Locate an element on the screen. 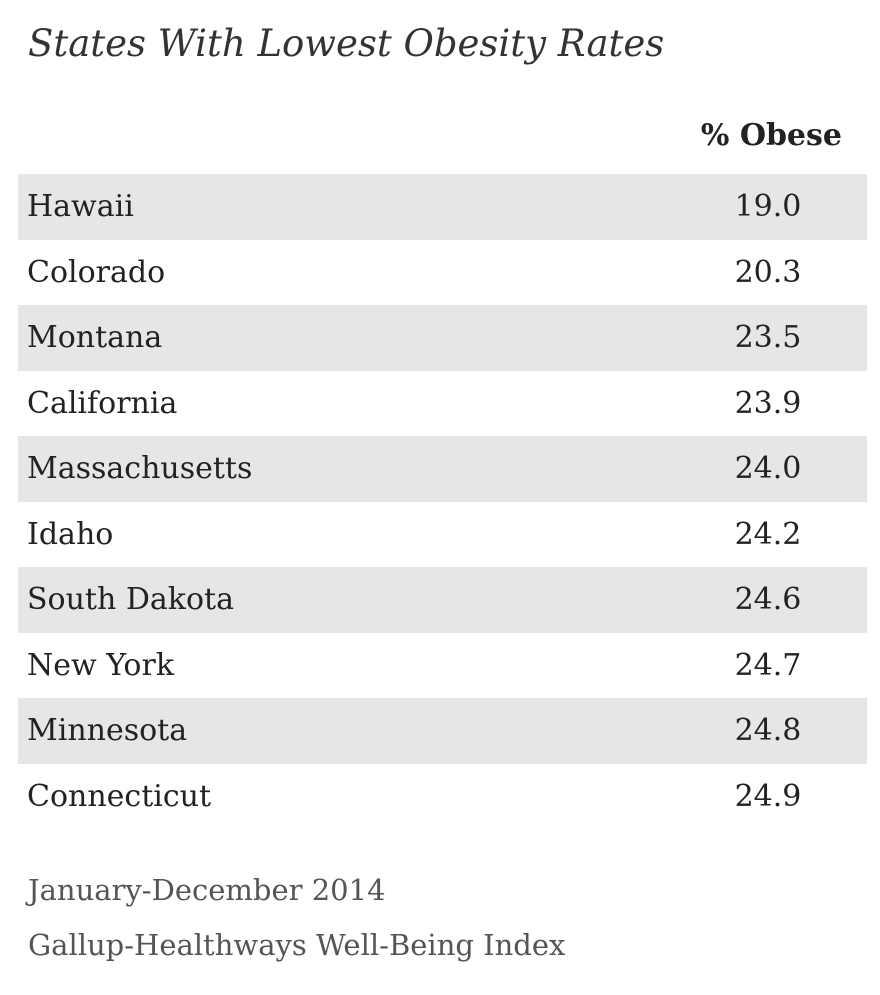 This screenshot has height=995, width=880. table-row: Massachusetts 24.0 is located at coordinates (442, 469).